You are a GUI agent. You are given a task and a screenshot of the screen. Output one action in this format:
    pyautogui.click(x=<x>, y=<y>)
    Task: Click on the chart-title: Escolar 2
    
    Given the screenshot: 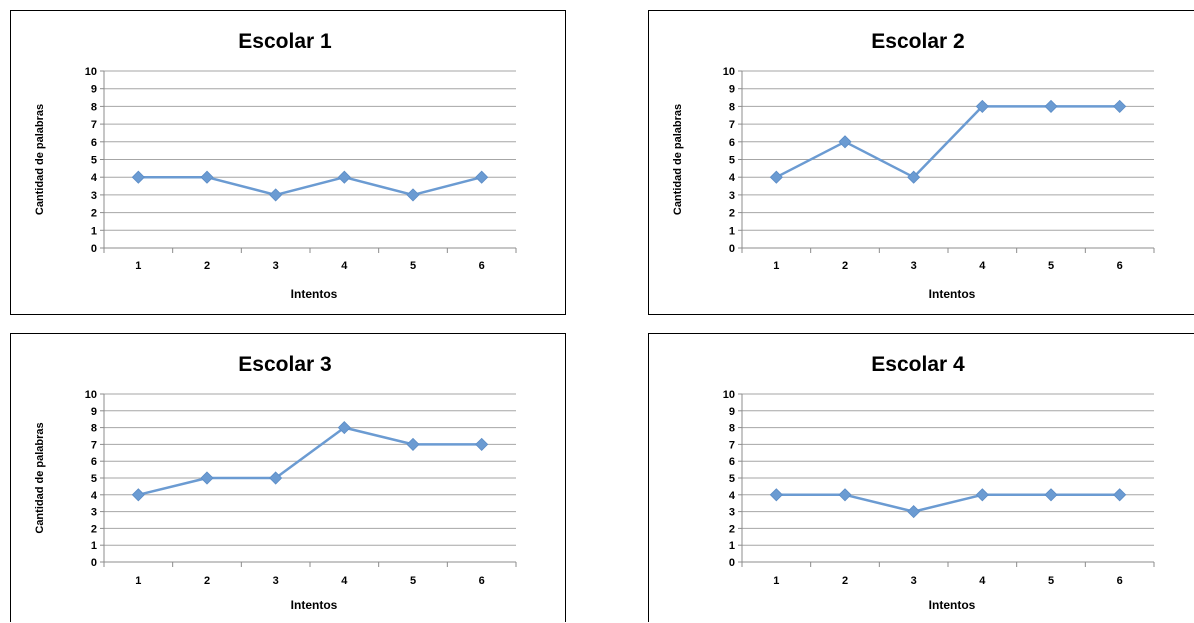 What is the action you would take?
    pyautogui.click(x=917, y=41)
    